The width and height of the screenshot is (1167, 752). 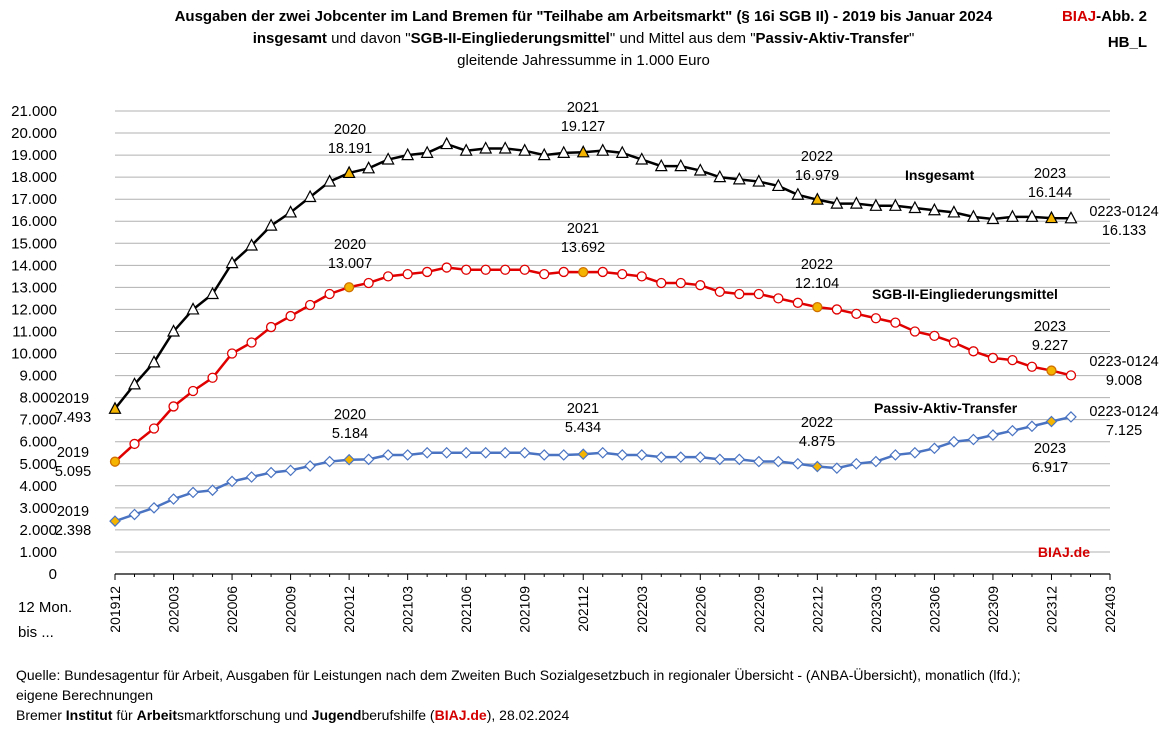 What do you see at coordinates (642, 609) in the screenshot?
I see `x-tick-label: 202203` at bounding box center [642, 609].